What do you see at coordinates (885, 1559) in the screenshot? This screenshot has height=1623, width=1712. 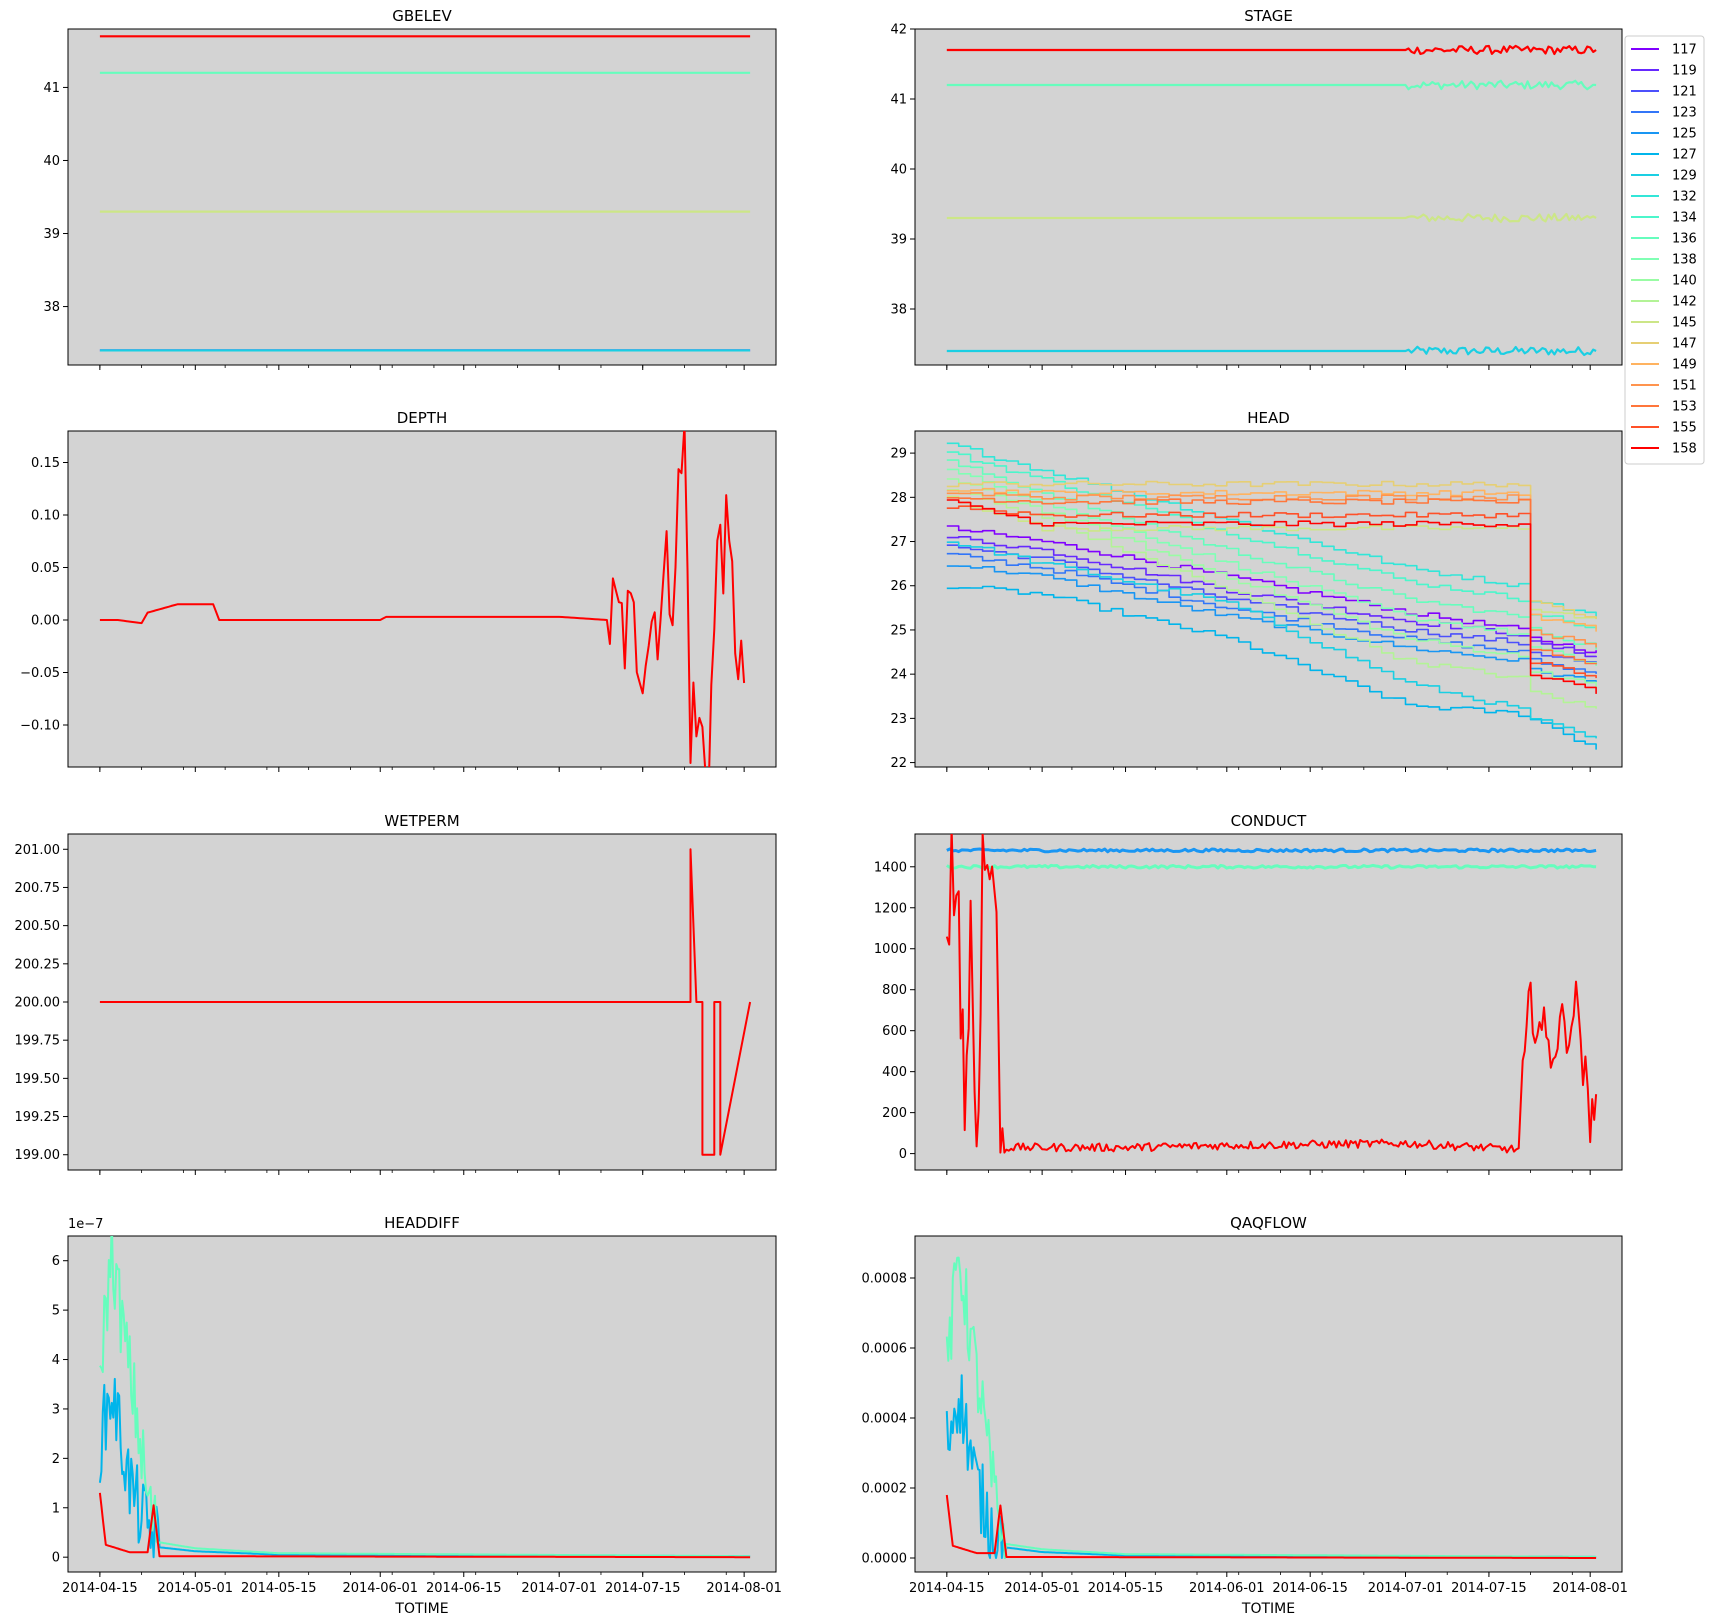 I see `y-tick-label: 0.0000` at bounding box center [885, 1559].